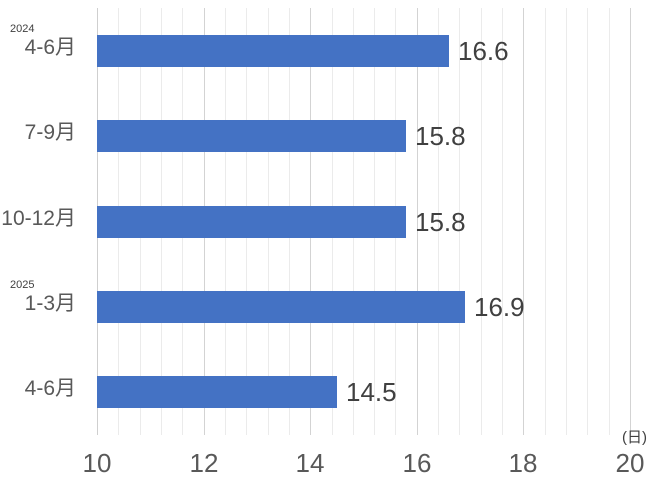 The height and width of the screenshot is (480, 653). I want to click on x-axis-tick-label: 14, so click(310, 463).